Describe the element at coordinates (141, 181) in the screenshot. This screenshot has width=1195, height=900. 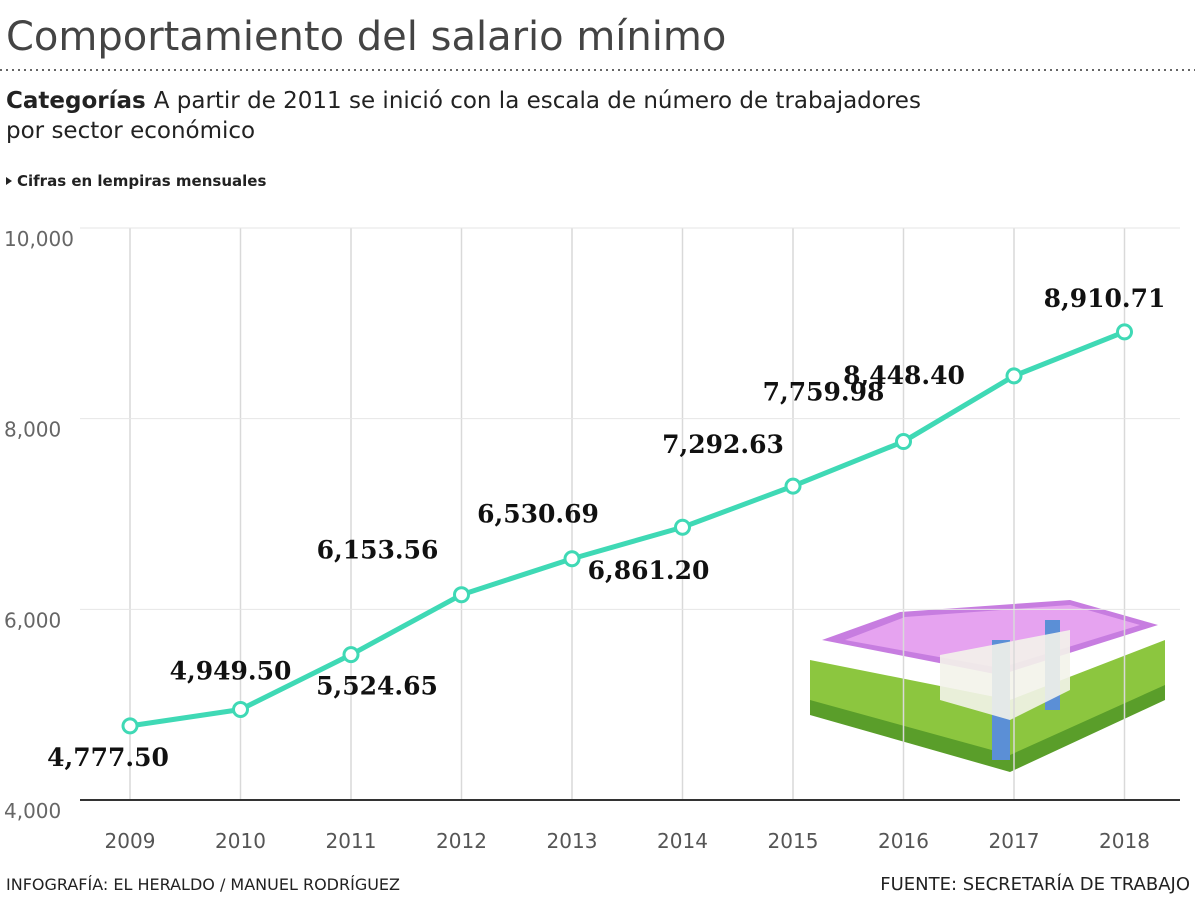
I see `note: Cifras en lempiras mensuales` at that location.